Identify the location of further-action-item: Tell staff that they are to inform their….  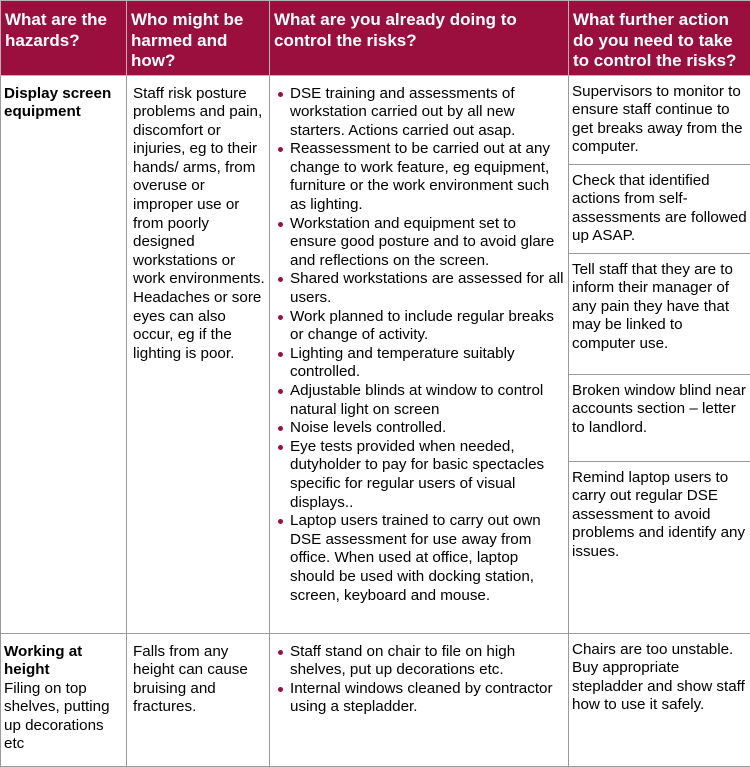
(659, 314).